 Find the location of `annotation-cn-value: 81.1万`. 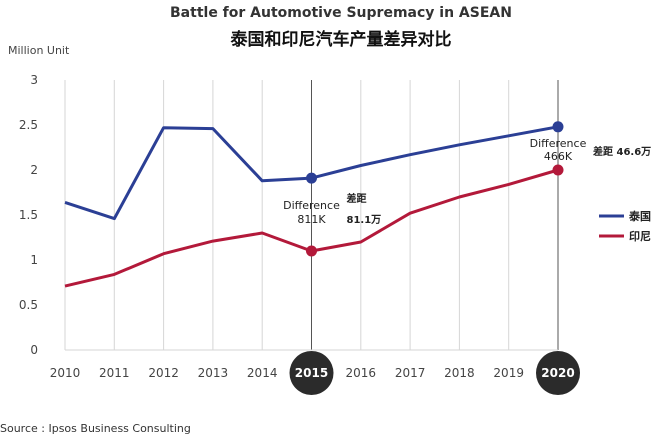

annotation-cn-value: 81.1万 is located at coordinates (364, 220).